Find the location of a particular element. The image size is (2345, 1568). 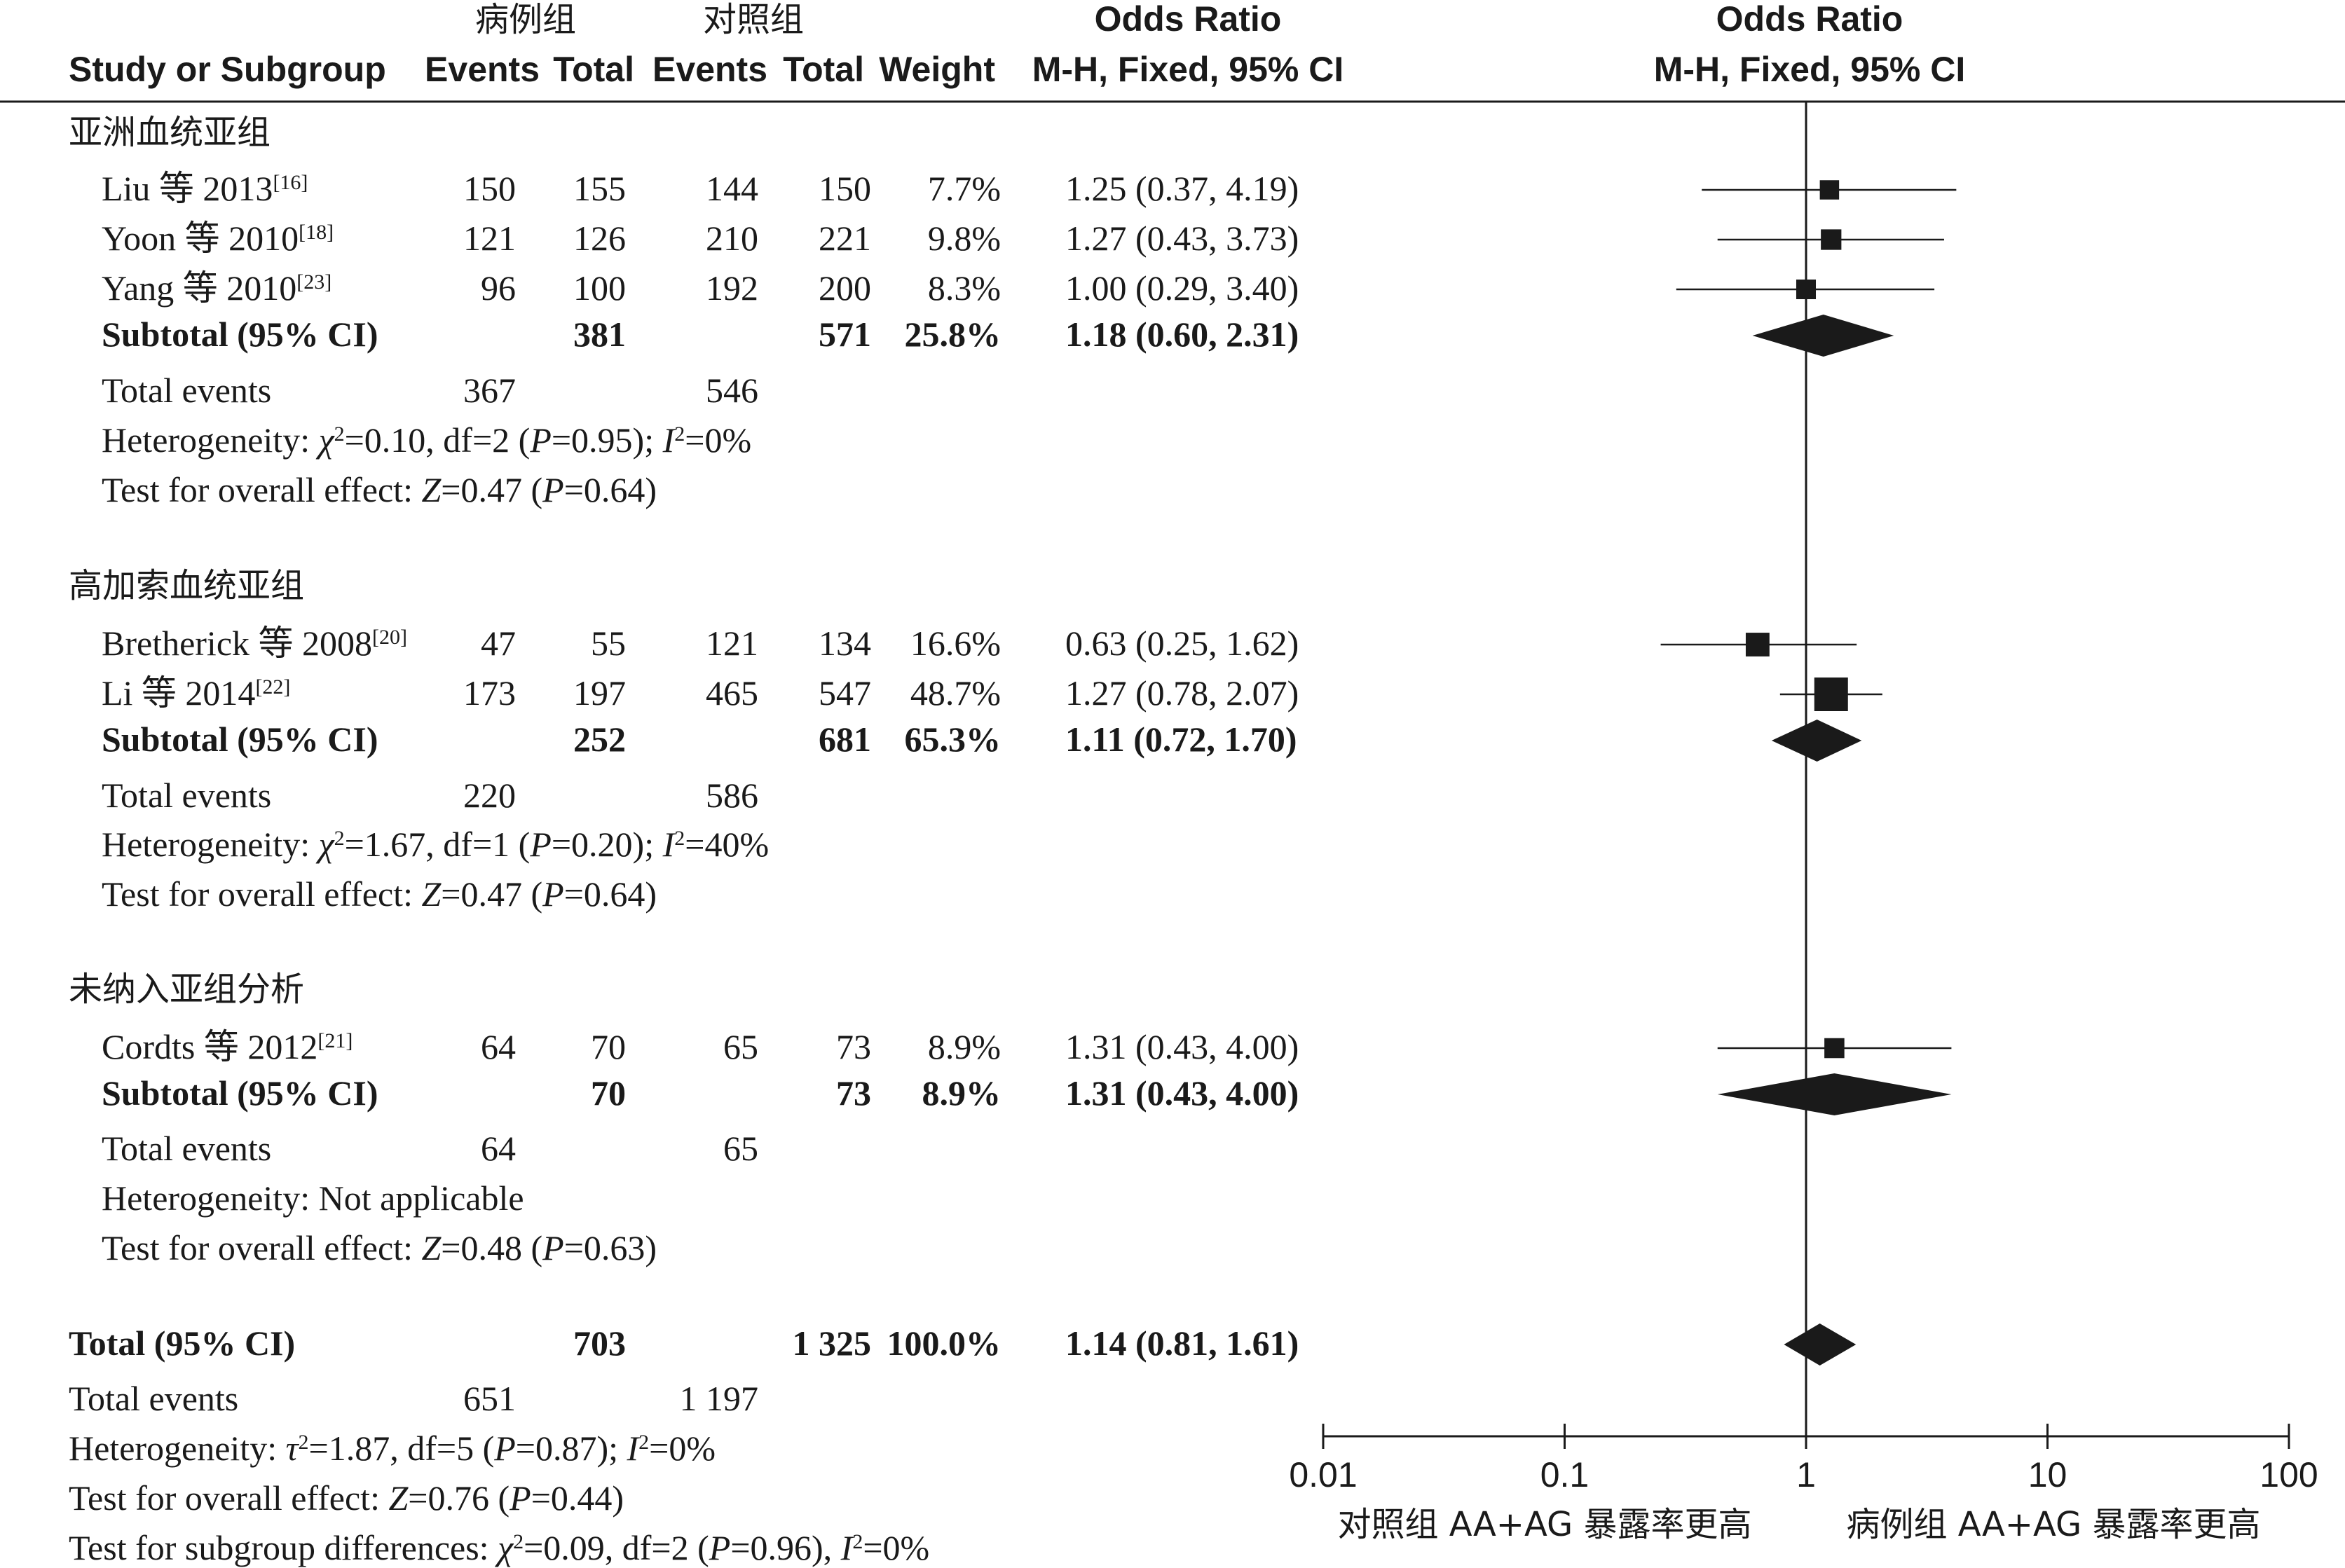

study-weight: 9.8% is located at coordinates (964, 238).